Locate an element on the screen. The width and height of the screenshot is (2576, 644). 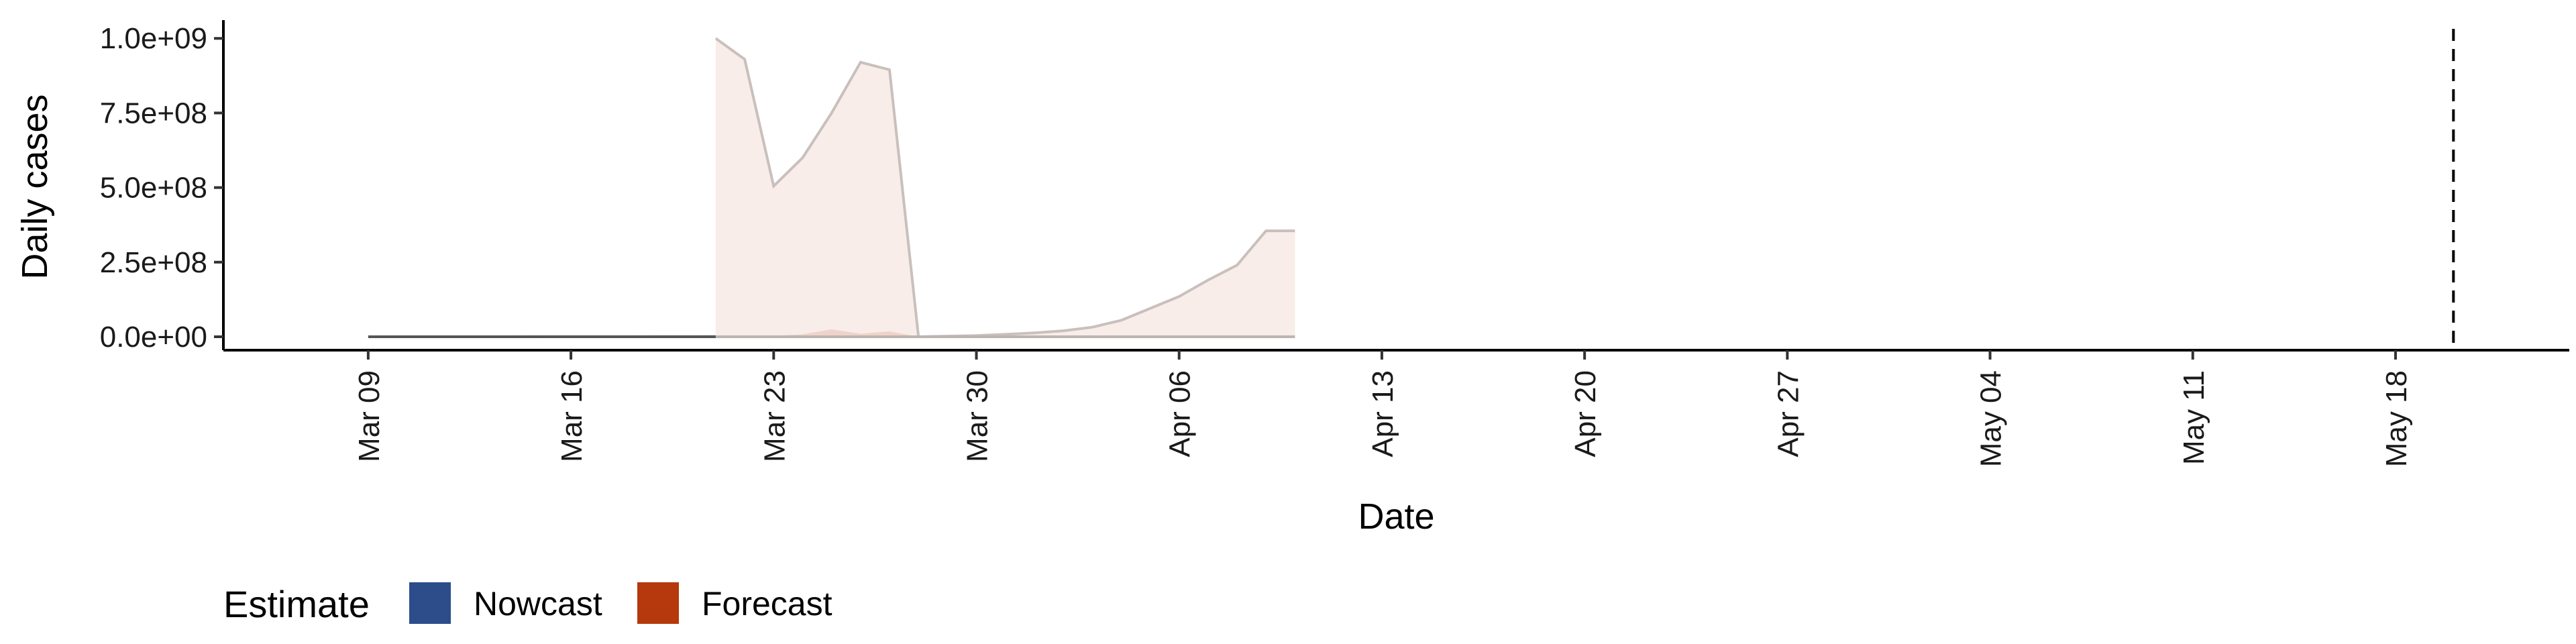
forecast-upper-line is located at coordinates (1004, 188).